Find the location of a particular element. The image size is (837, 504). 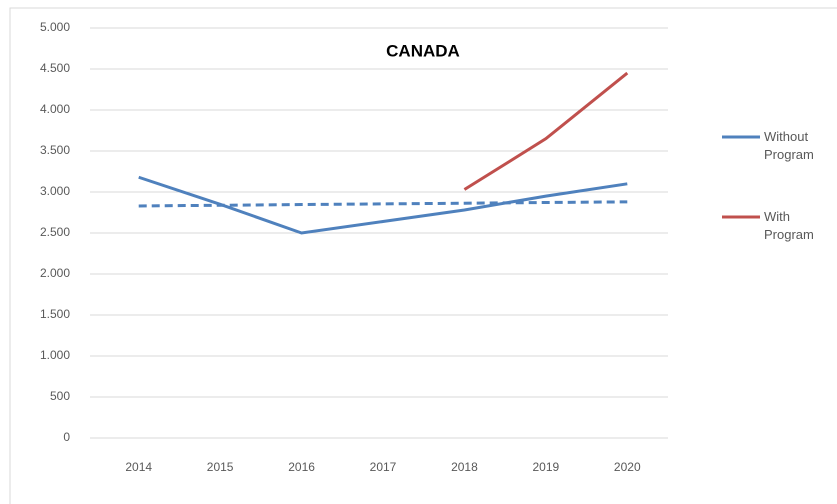

y-tick-label: 1.000 is located at coordinates (55, 355).